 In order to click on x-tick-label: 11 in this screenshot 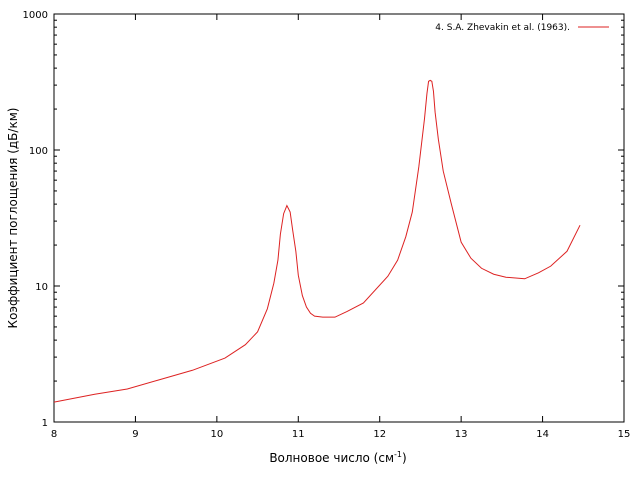, I will do `click(298, 434)`.